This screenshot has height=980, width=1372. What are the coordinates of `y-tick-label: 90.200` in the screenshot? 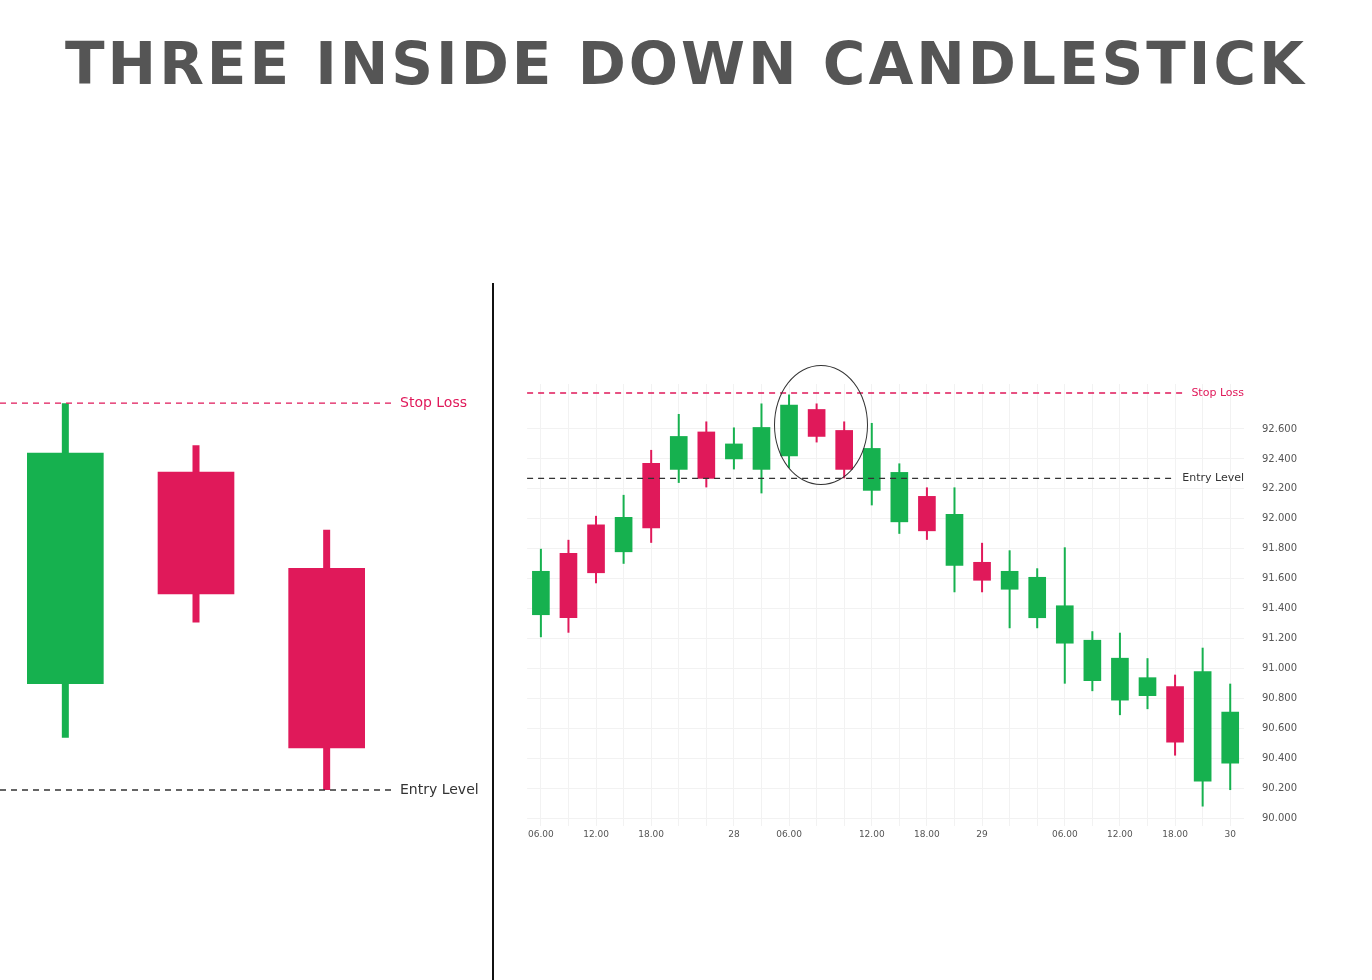 It's located at (1280, 788).